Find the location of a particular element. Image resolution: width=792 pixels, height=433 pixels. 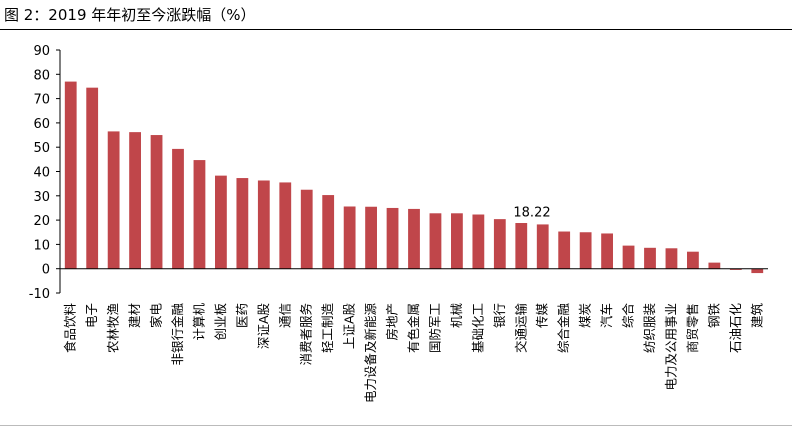

footer-divider is located at coordinates (396, 425).